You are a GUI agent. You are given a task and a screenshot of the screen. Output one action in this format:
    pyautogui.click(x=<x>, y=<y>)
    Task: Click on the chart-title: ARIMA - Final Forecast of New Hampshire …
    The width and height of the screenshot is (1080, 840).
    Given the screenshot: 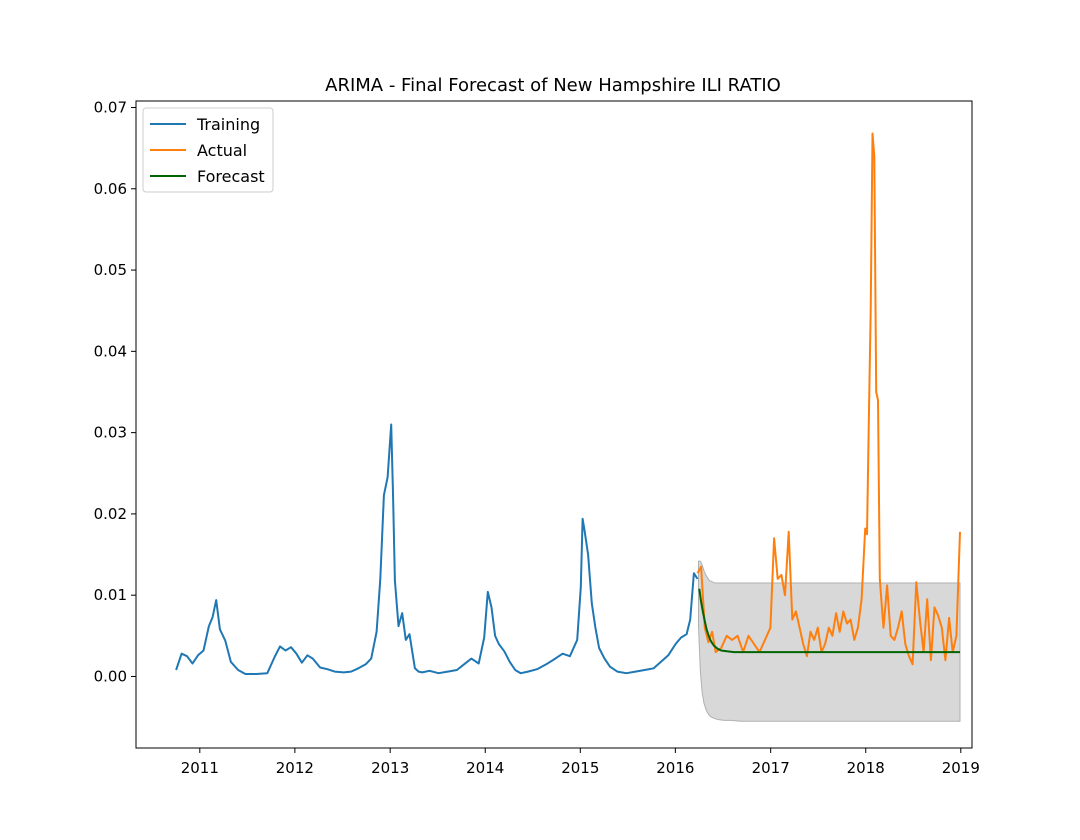 What is the action you would take?
    pyautogui.click(x=553, y=85)
    